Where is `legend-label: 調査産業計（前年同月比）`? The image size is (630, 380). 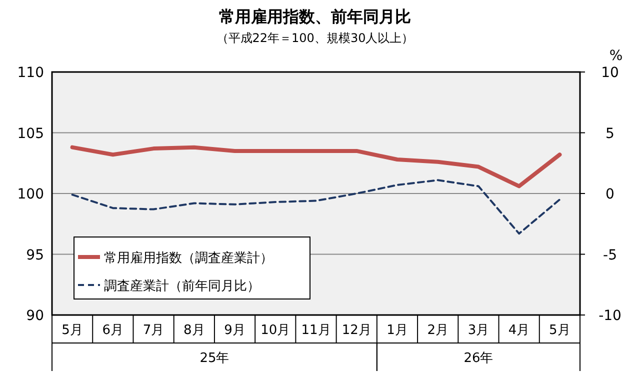
legend-label: 調査産業計（前年同月比） is located at coordinates (182, 286).